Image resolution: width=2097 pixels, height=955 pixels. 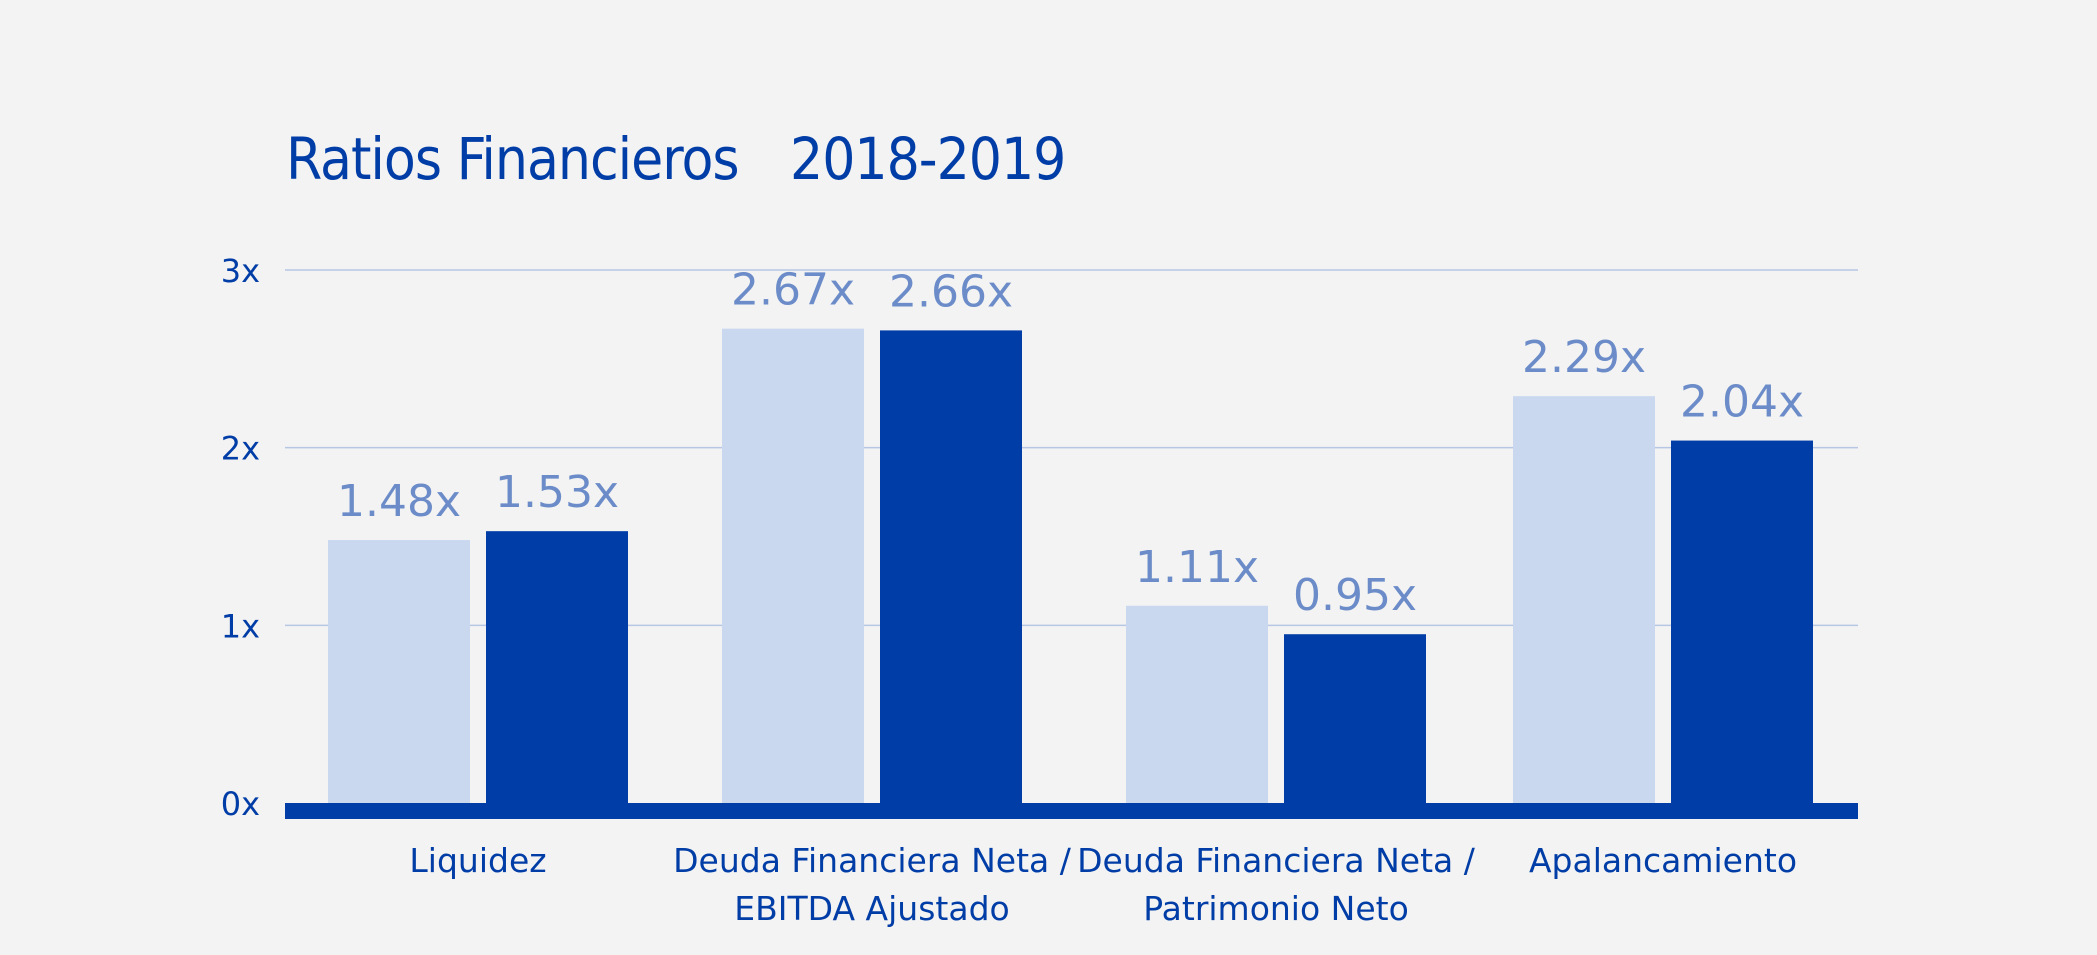 I want to click on data-label: 2.66x, so click(x=951, y=291).